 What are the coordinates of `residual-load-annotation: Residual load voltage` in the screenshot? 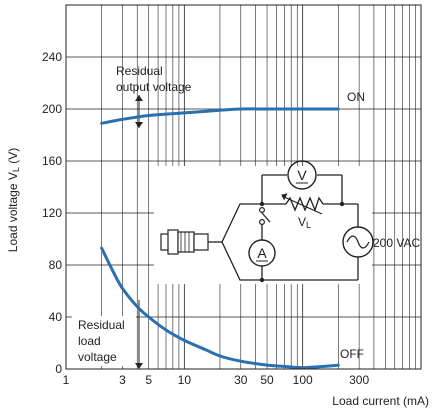 It's located at (107, 334).